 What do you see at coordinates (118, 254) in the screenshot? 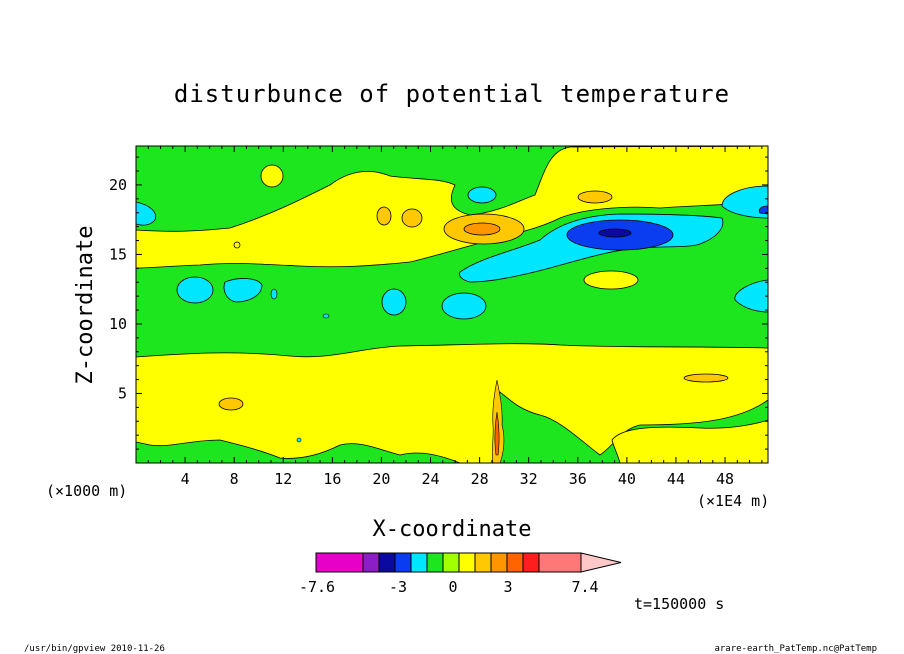
I see `y-tick-label: 15` at bounding box center [118, 254].